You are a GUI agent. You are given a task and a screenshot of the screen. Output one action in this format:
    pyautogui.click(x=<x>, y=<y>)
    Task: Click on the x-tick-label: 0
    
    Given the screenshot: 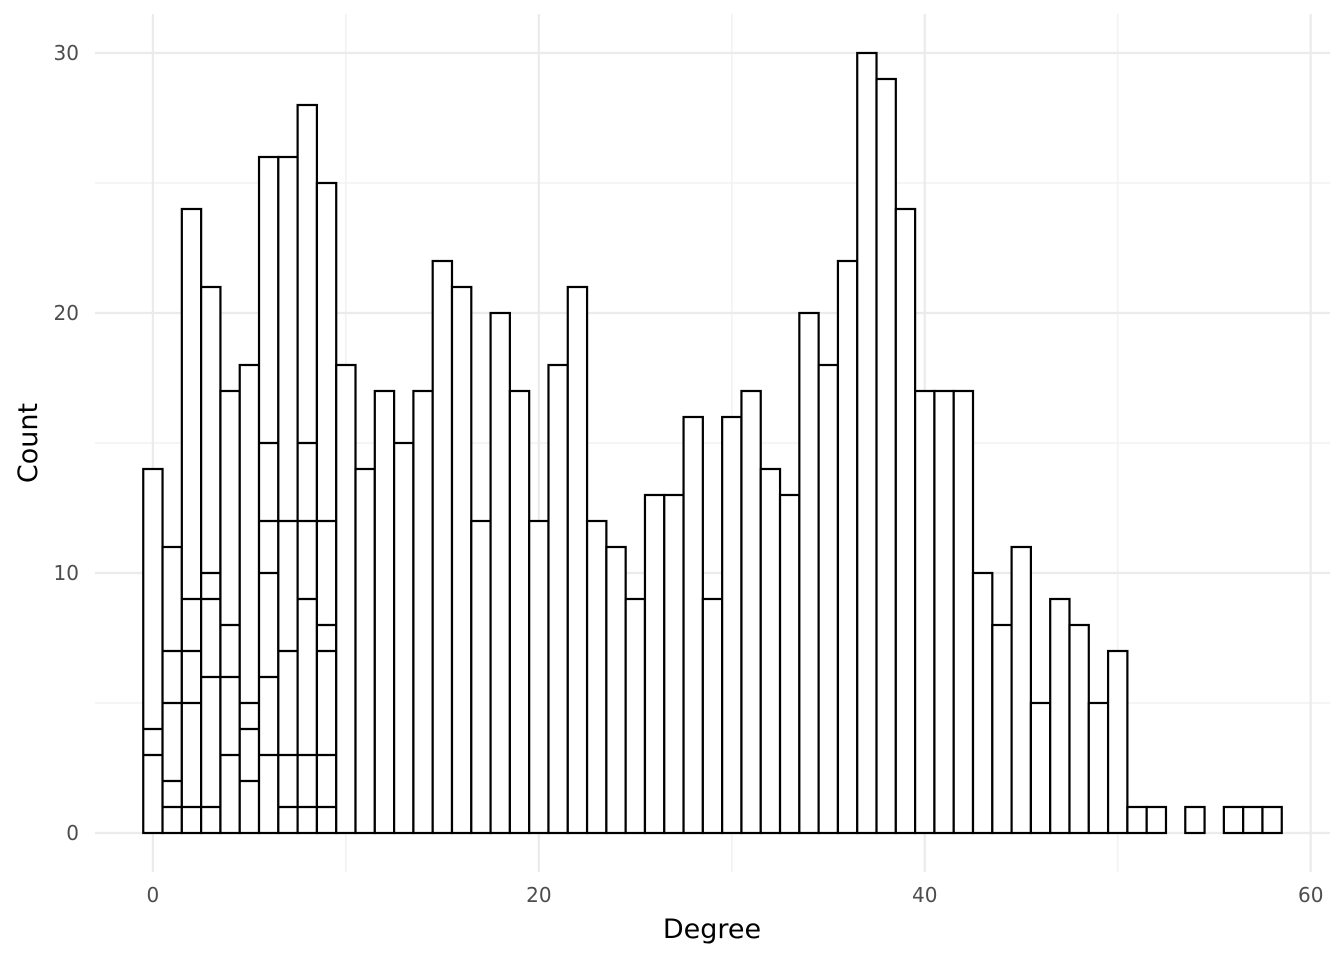 What is the action you would take?
    pyautogui.click(x=153, y=895)
    